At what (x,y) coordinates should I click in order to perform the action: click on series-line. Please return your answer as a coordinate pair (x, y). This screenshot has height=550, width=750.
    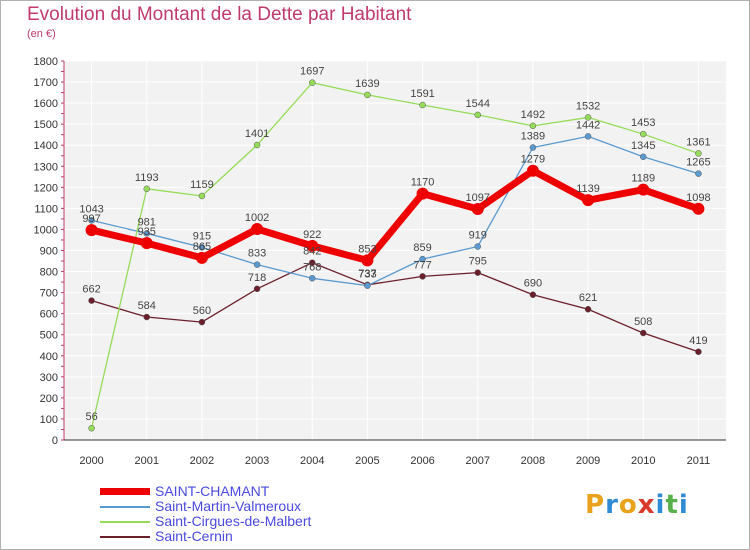
    Looking at the image, I should click on (395, 307).